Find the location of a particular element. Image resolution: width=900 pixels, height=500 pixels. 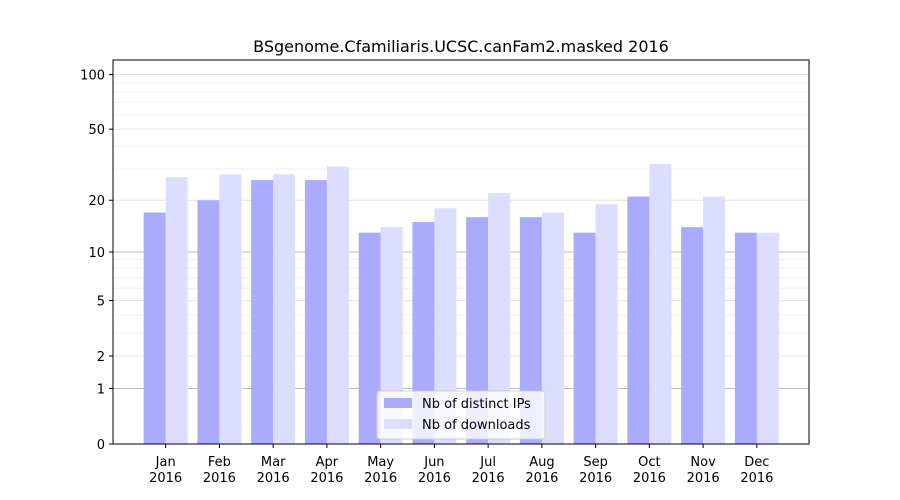

y-tick-label: 50 is located at coordinates (96, 130).